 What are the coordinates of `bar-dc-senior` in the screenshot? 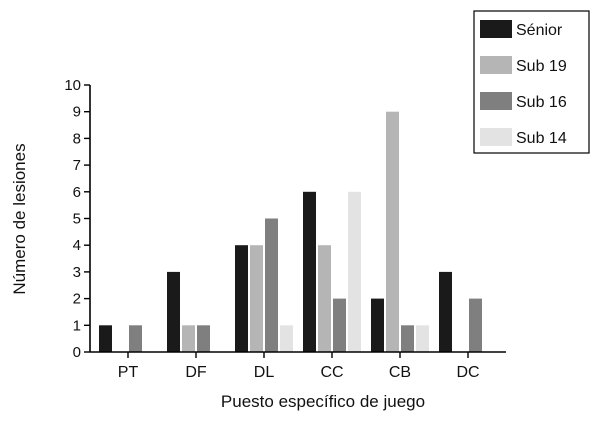 It's located at (445, 311).